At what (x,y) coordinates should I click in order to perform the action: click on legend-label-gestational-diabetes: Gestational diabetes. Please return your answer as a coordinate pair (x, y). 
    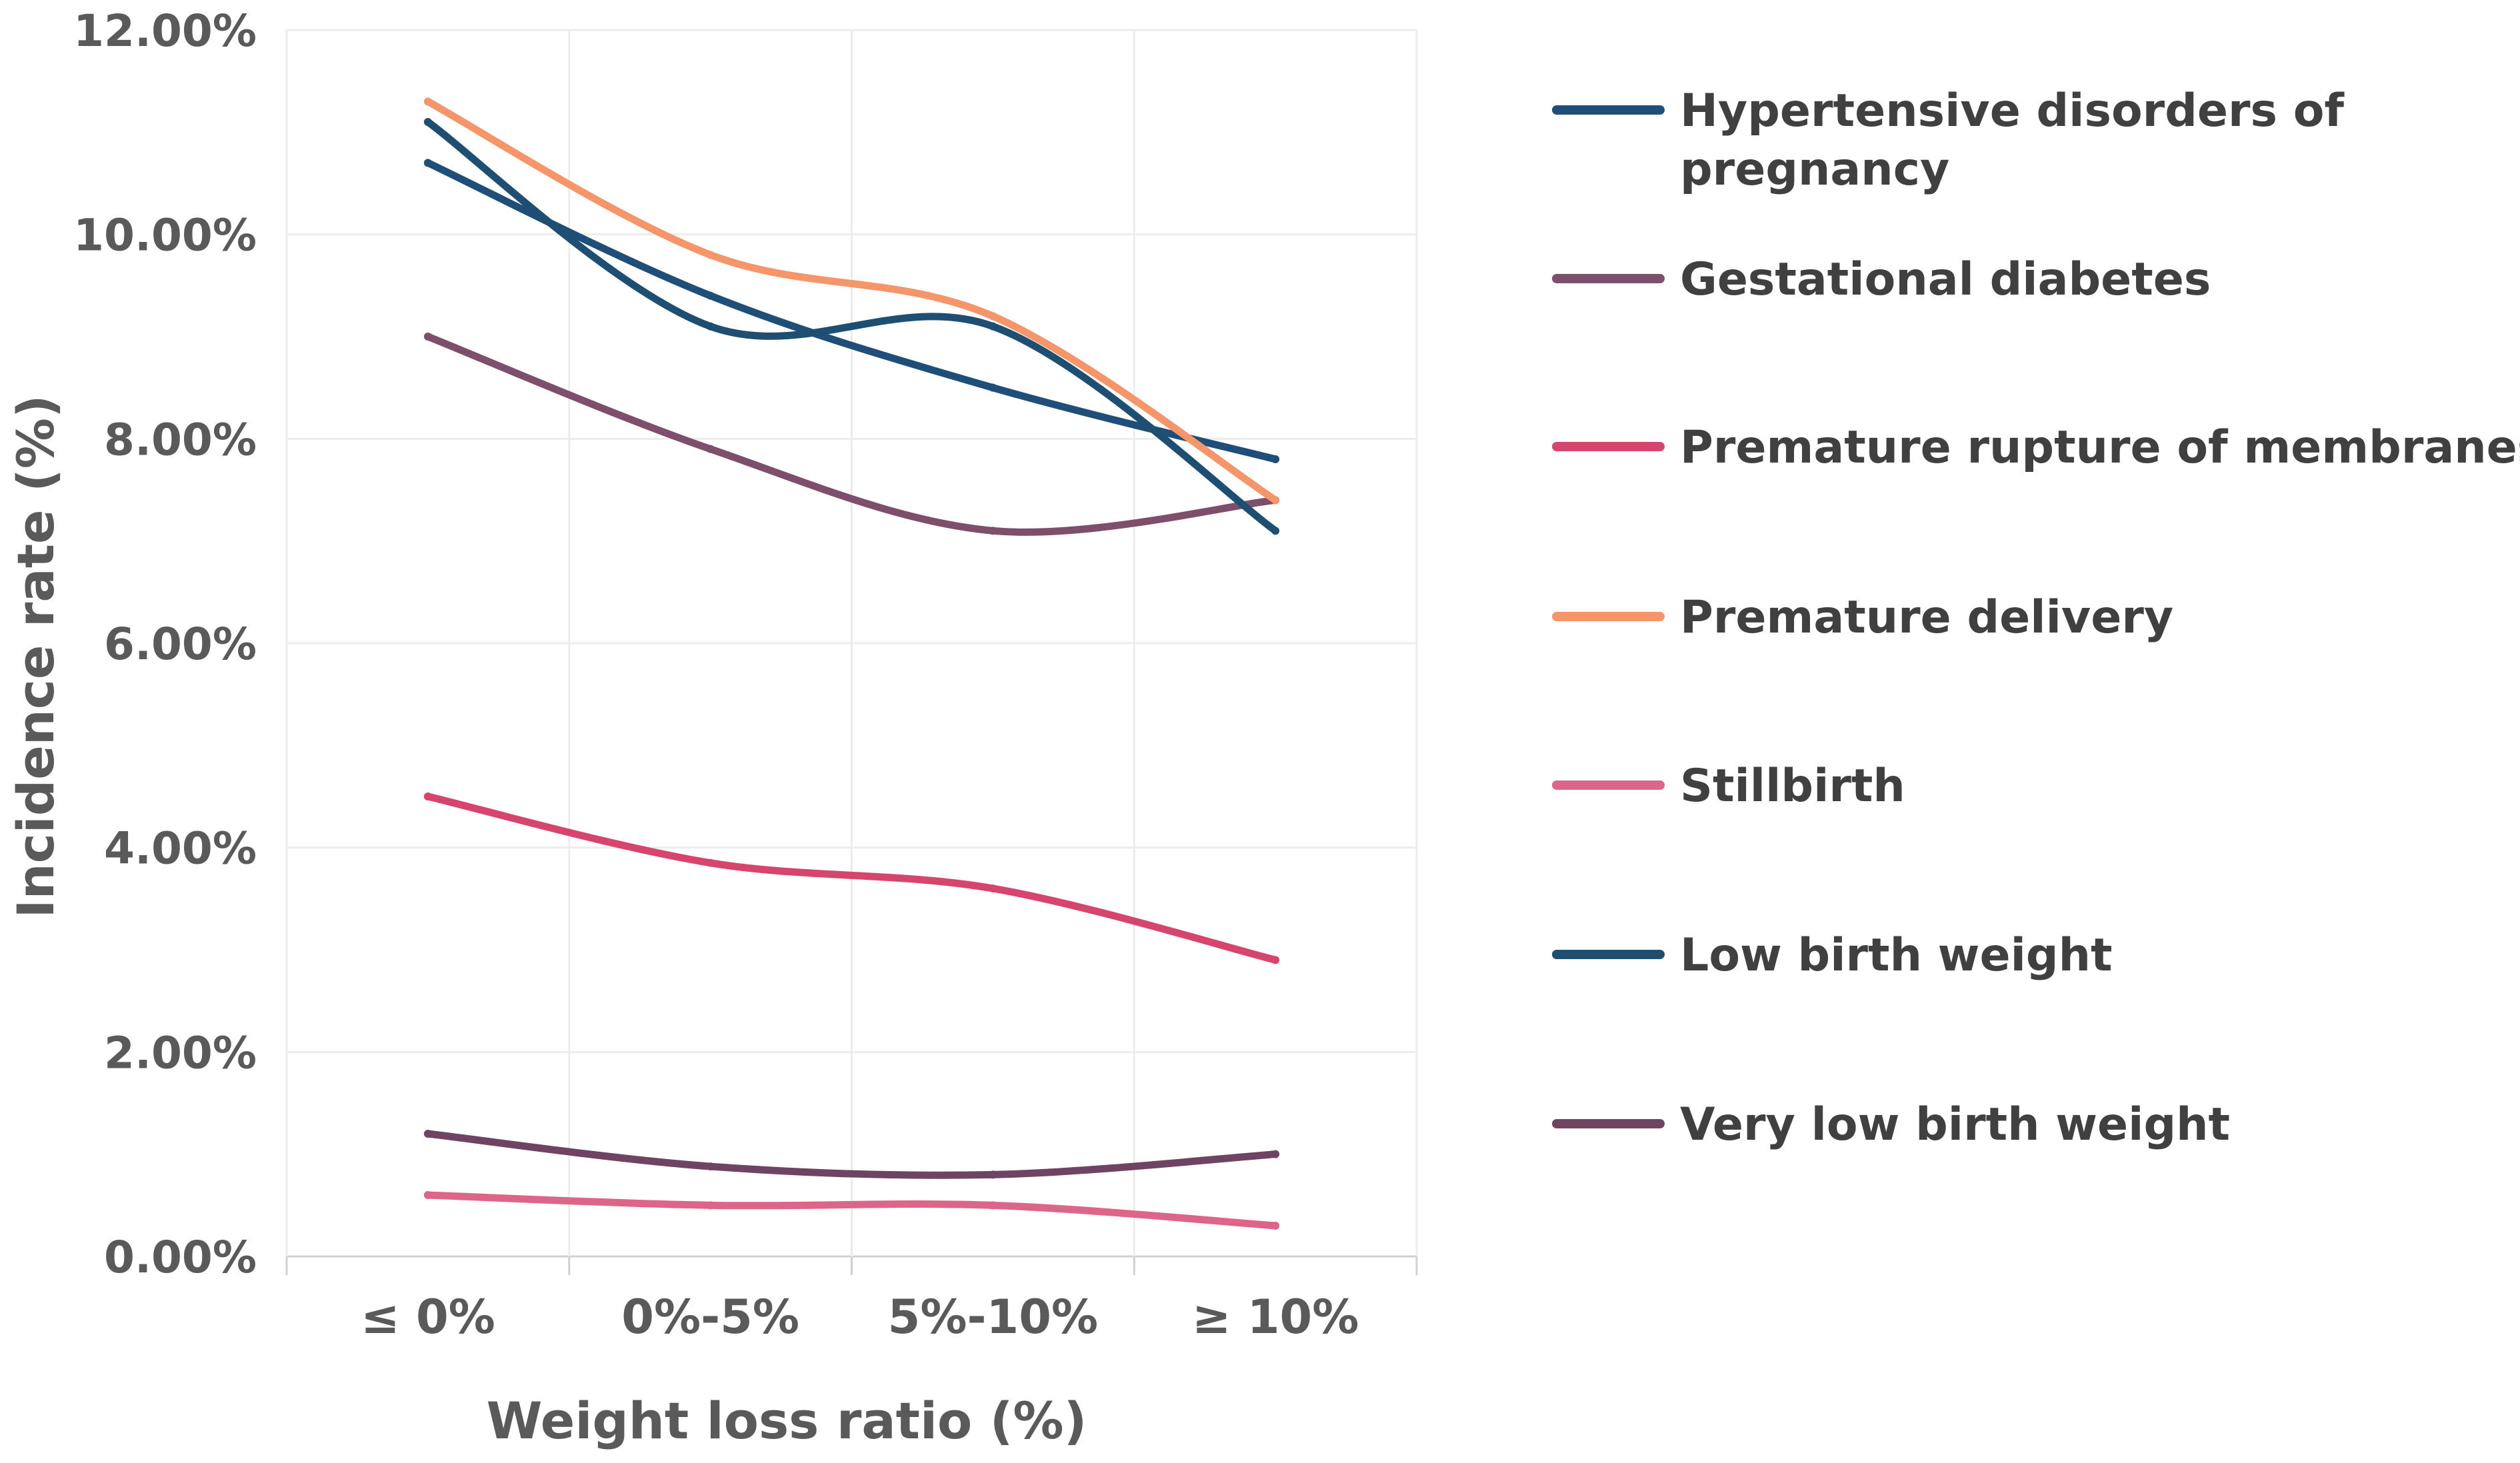
    Looking at the image, I should click on (1945, 279).